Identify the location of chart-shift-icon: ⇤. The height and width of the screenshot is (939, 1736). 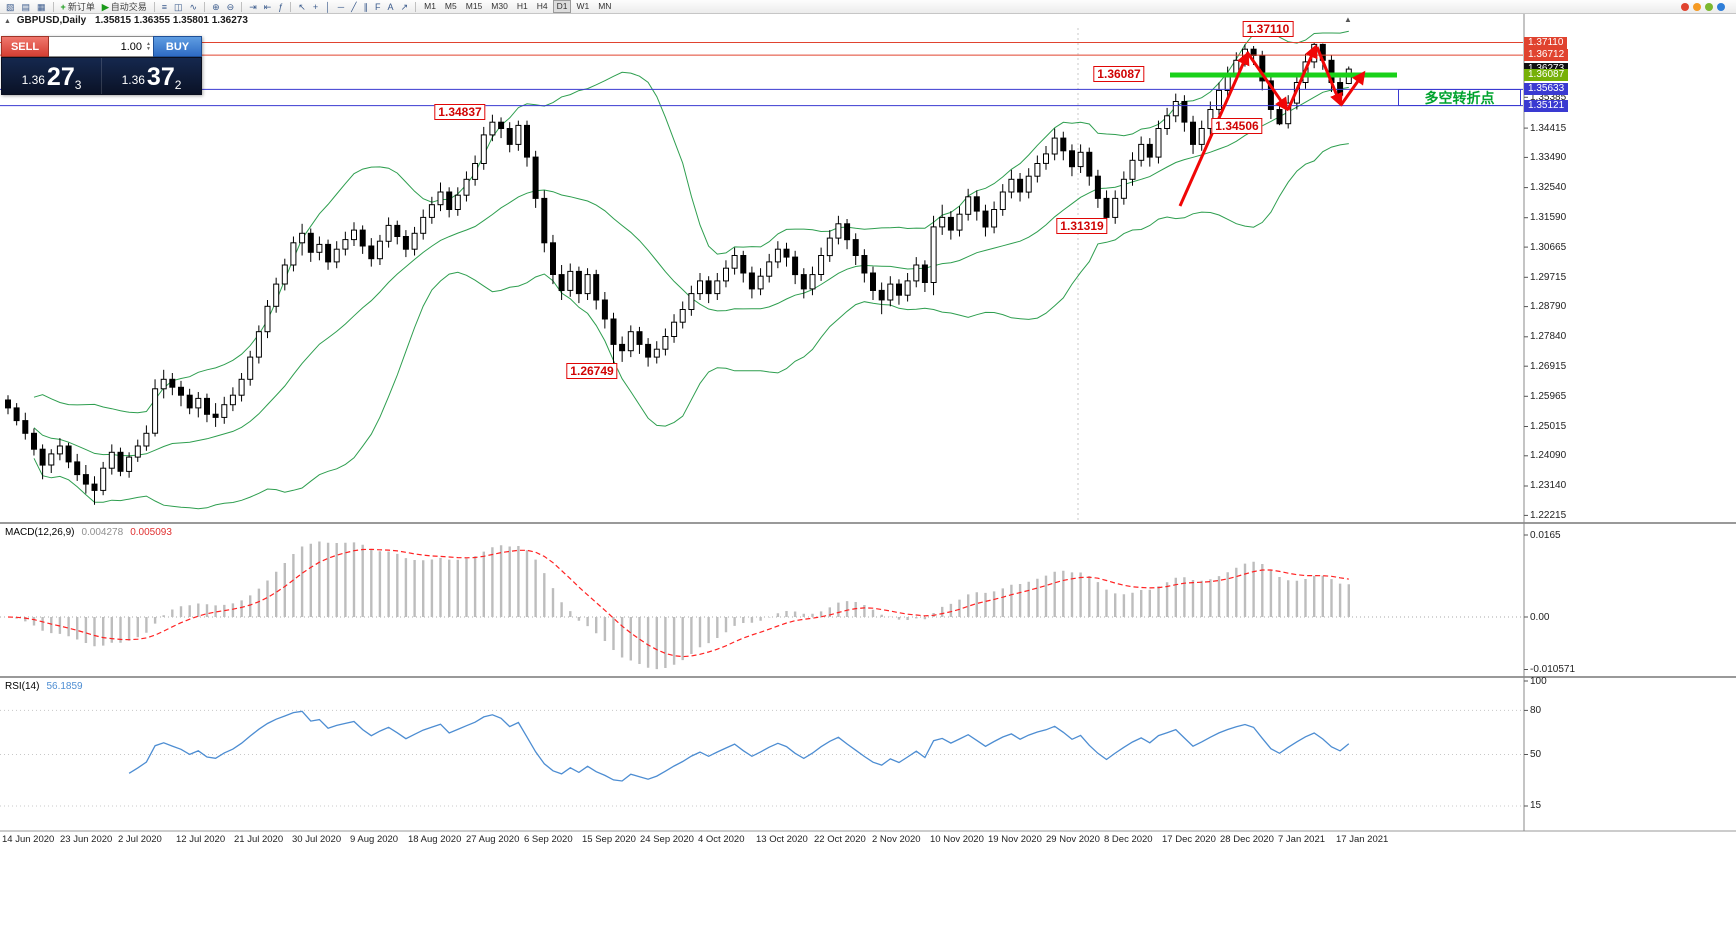
(267, 6).